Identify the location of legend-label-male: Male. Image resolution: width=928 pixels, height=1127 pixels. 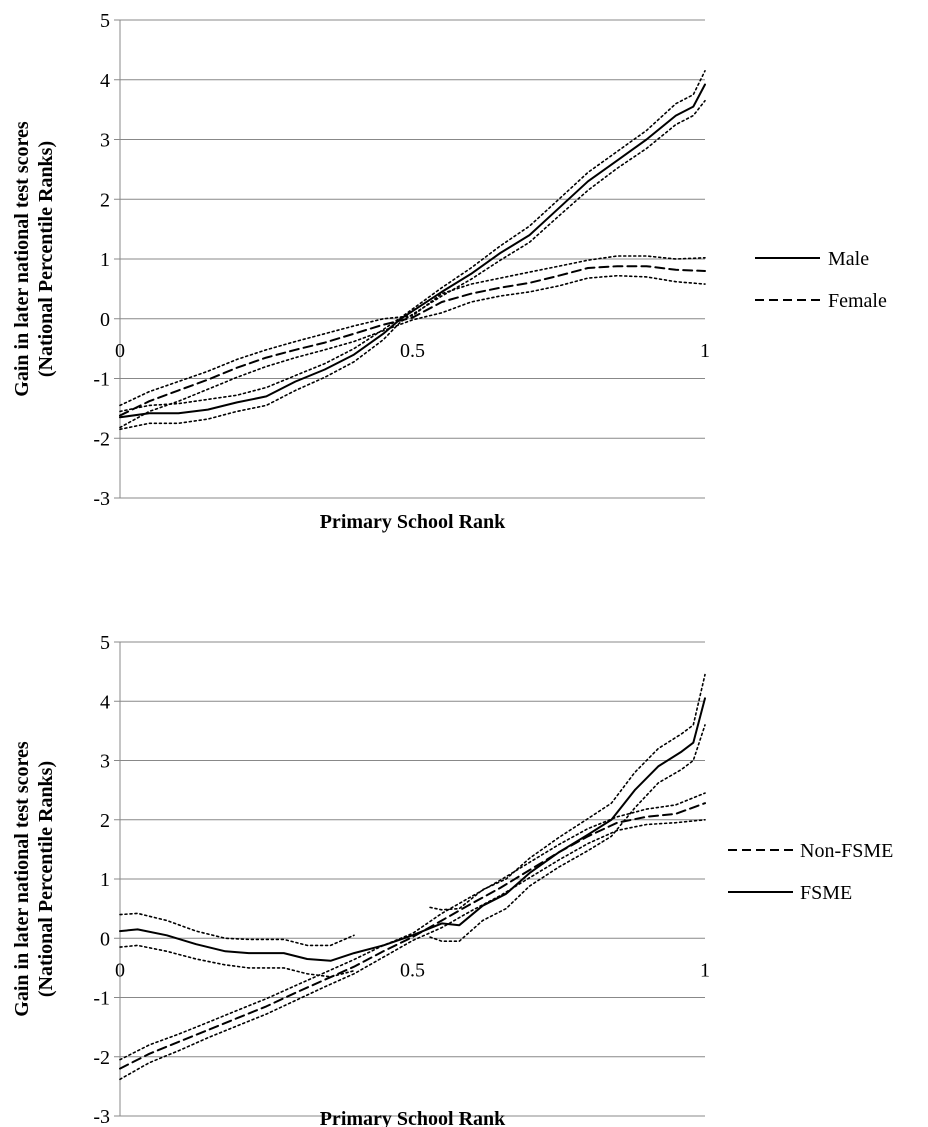
(848, 259).